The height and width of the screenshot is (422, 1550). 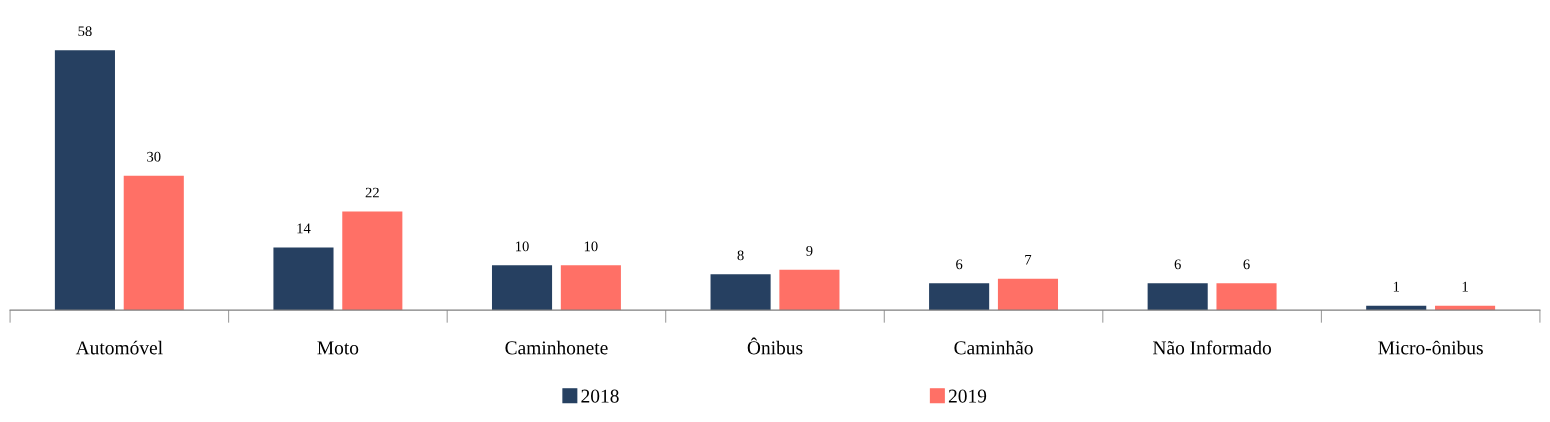 I want to click on legend-label: 2019, so click(x=967, y=396).